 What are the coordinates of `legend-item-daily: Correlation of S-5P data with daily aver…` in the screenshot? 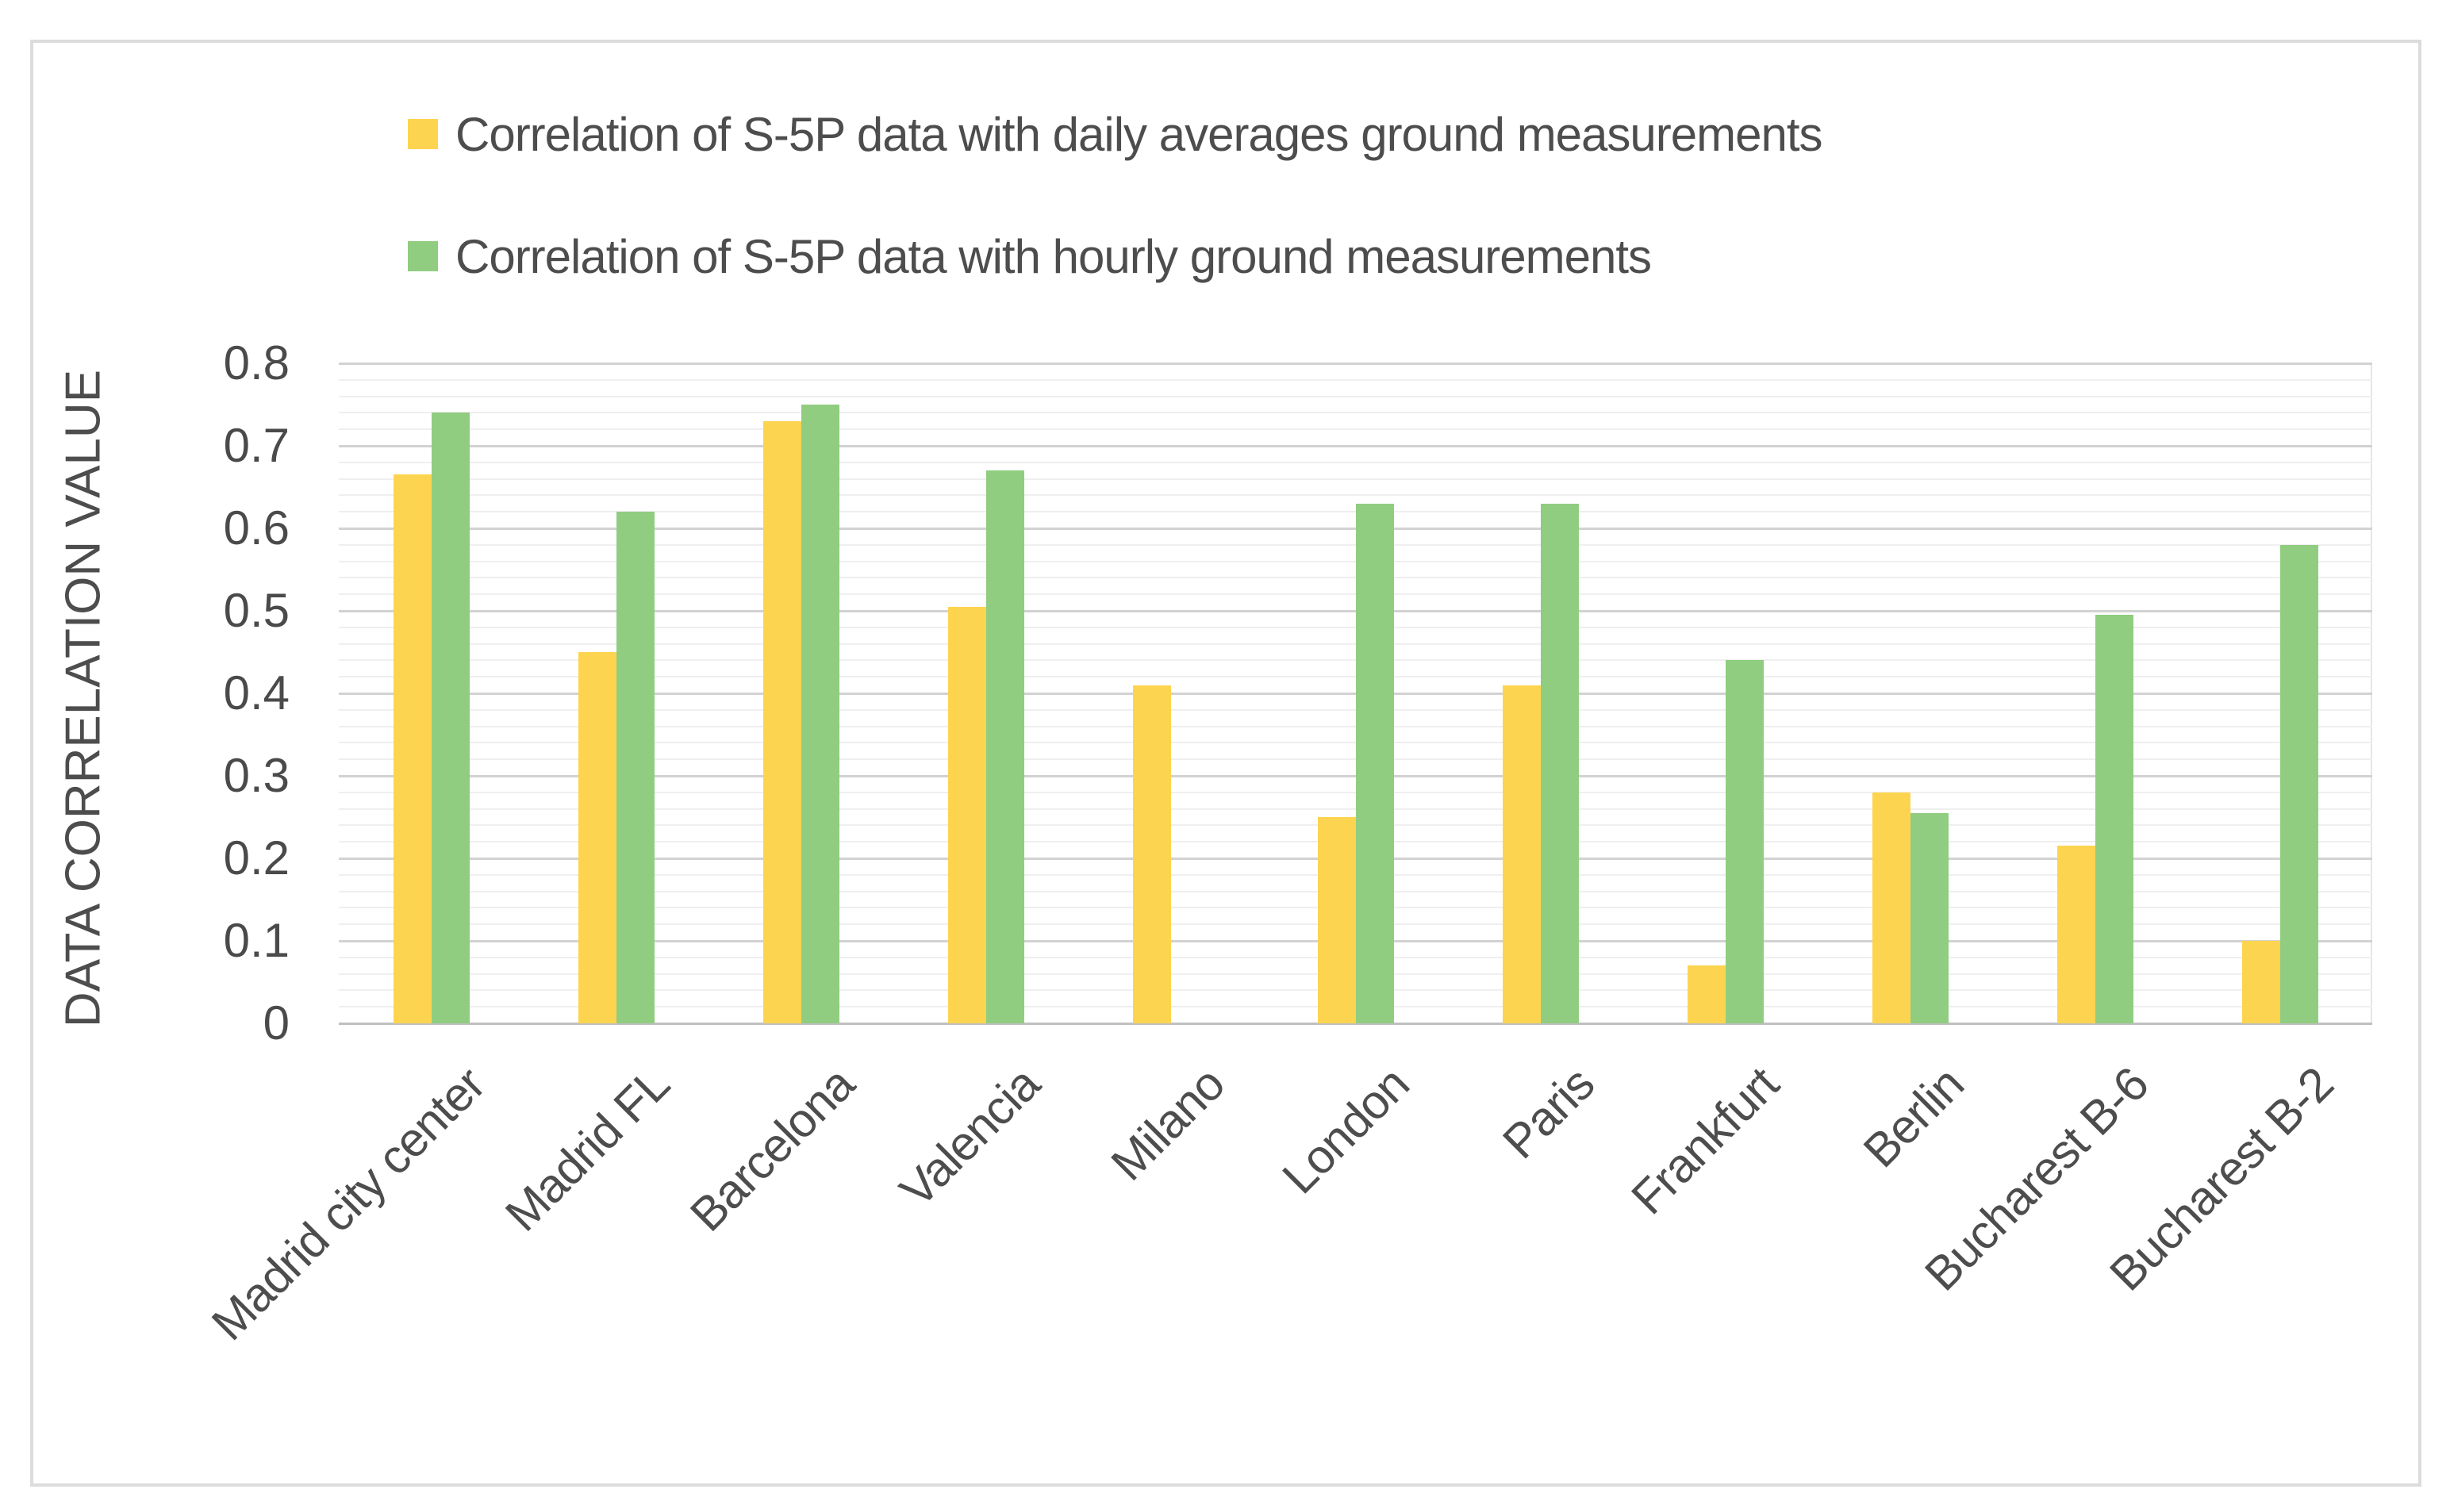 It's located at (1115, 135).